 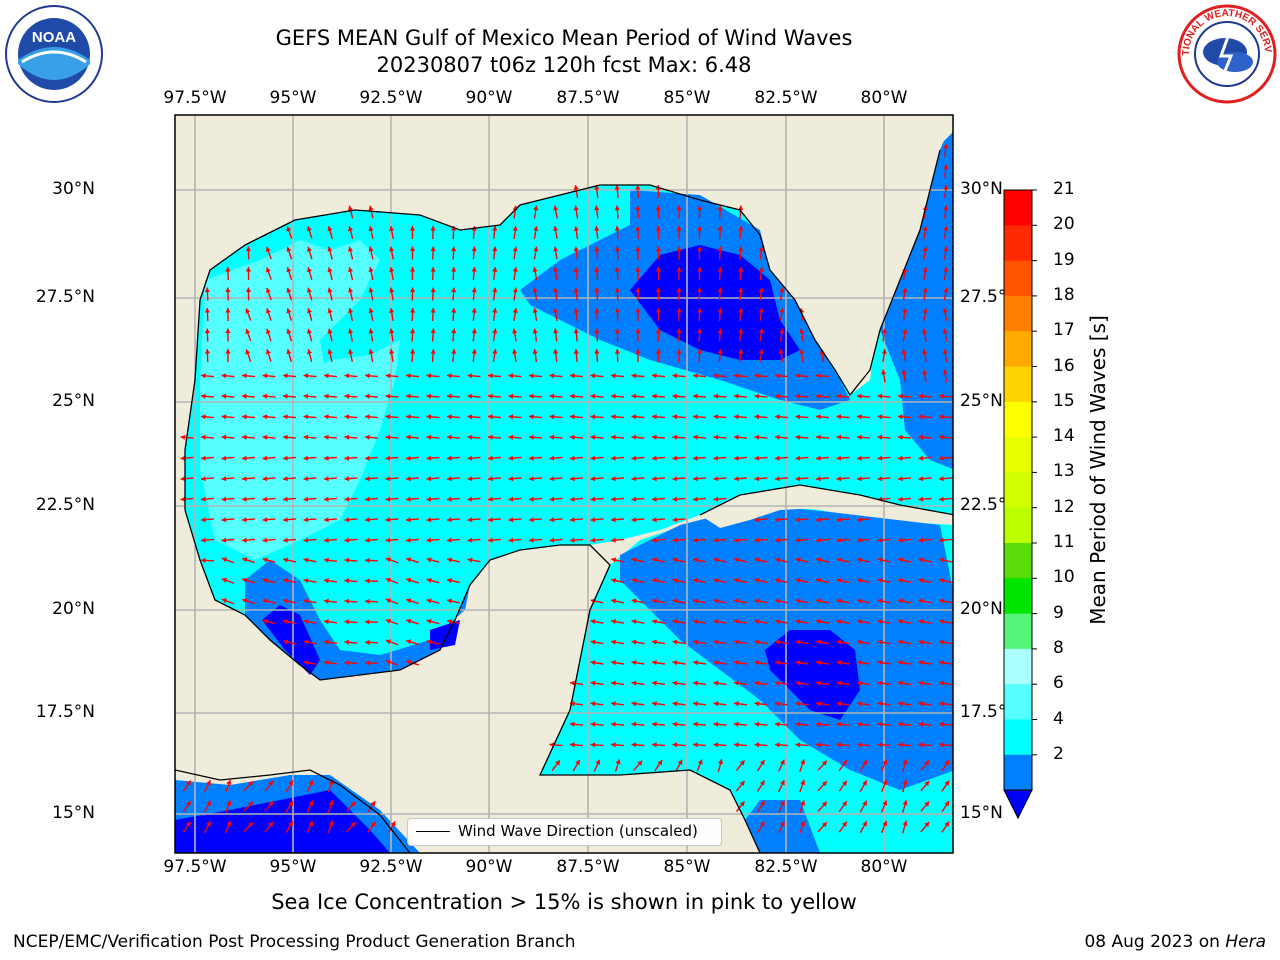 What do you see at coordinates (916, 294) in the screenshot?
I see `ocean-blue-fl-east` at bounding box center [916, 294].